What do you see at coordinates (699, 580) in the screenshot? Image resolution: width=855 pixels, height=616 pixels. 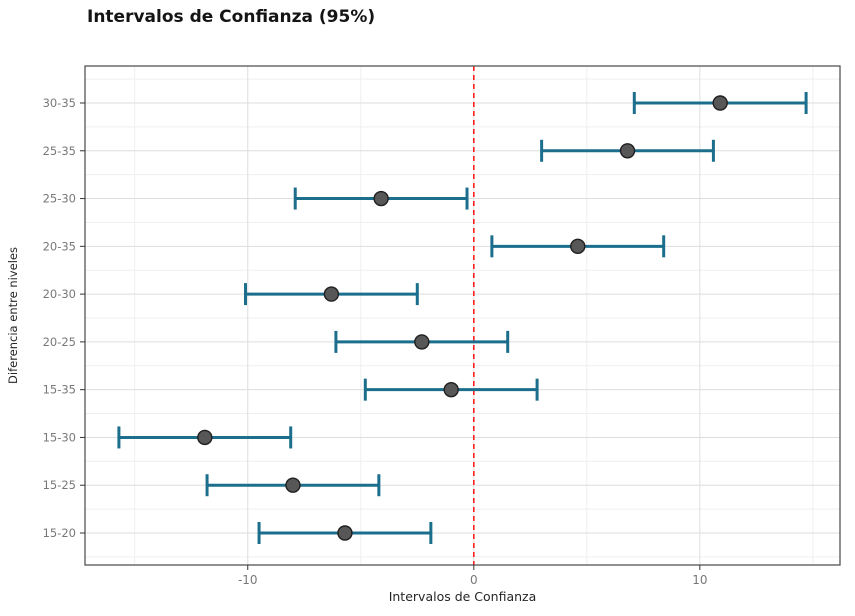 I see `x-tick-label: 10` at bounding box center [699, 580].